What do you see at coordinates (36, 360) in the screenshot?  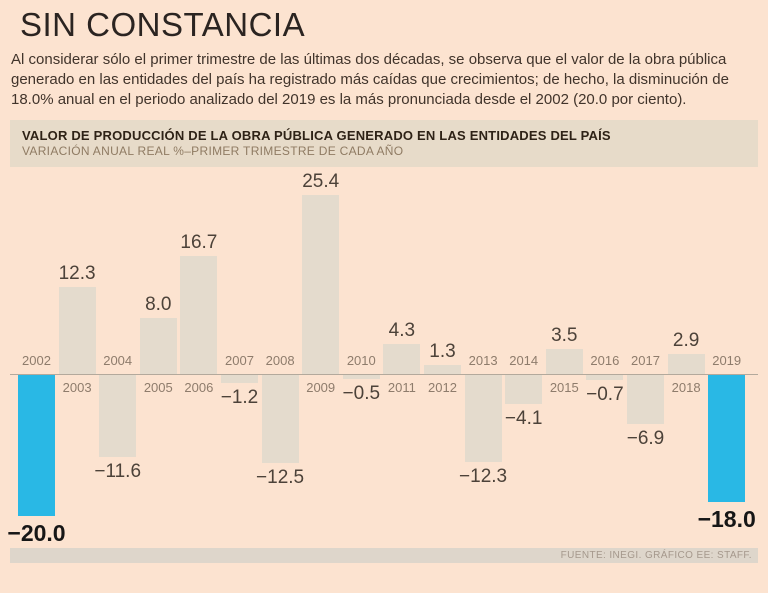 I see `year-label-2002: 2002` at bounding box center [36, 360].